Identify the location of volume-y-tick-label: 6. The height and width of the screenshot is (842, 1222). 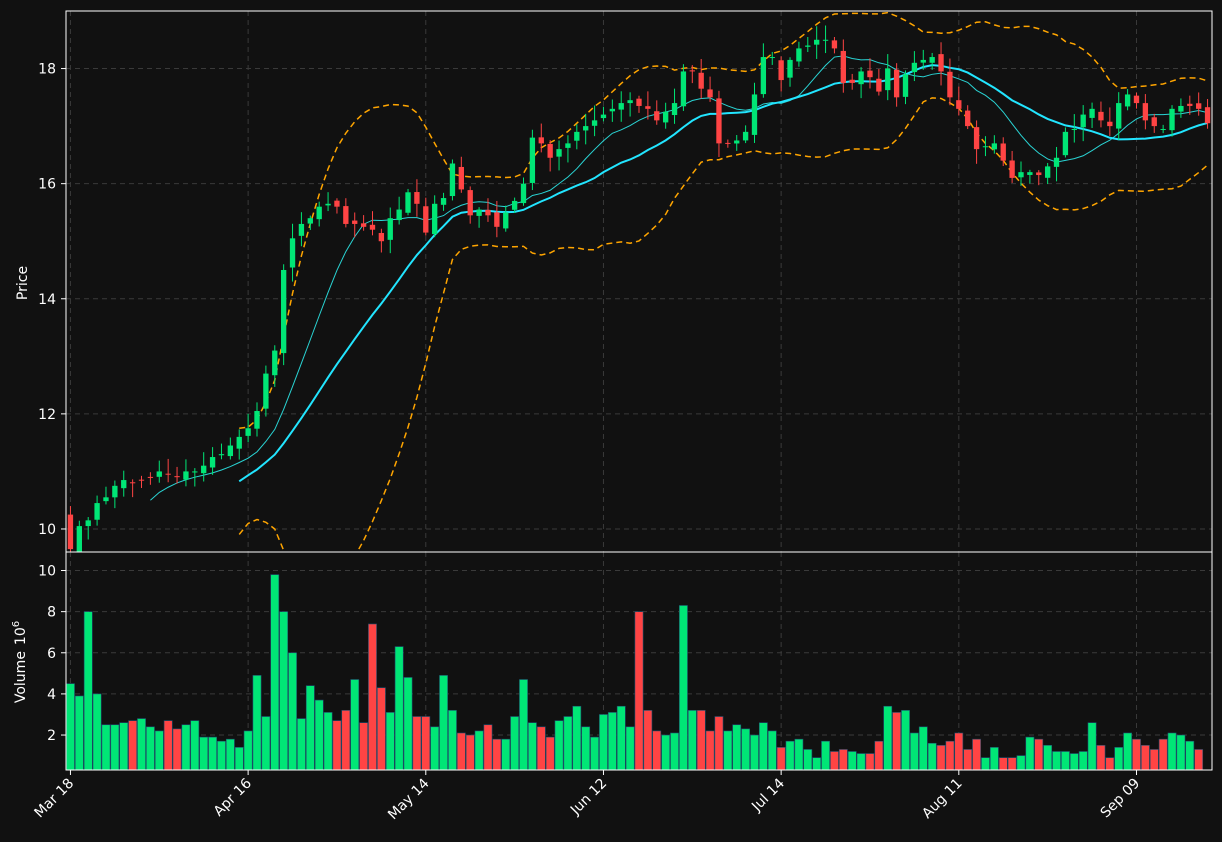
(51, 654).